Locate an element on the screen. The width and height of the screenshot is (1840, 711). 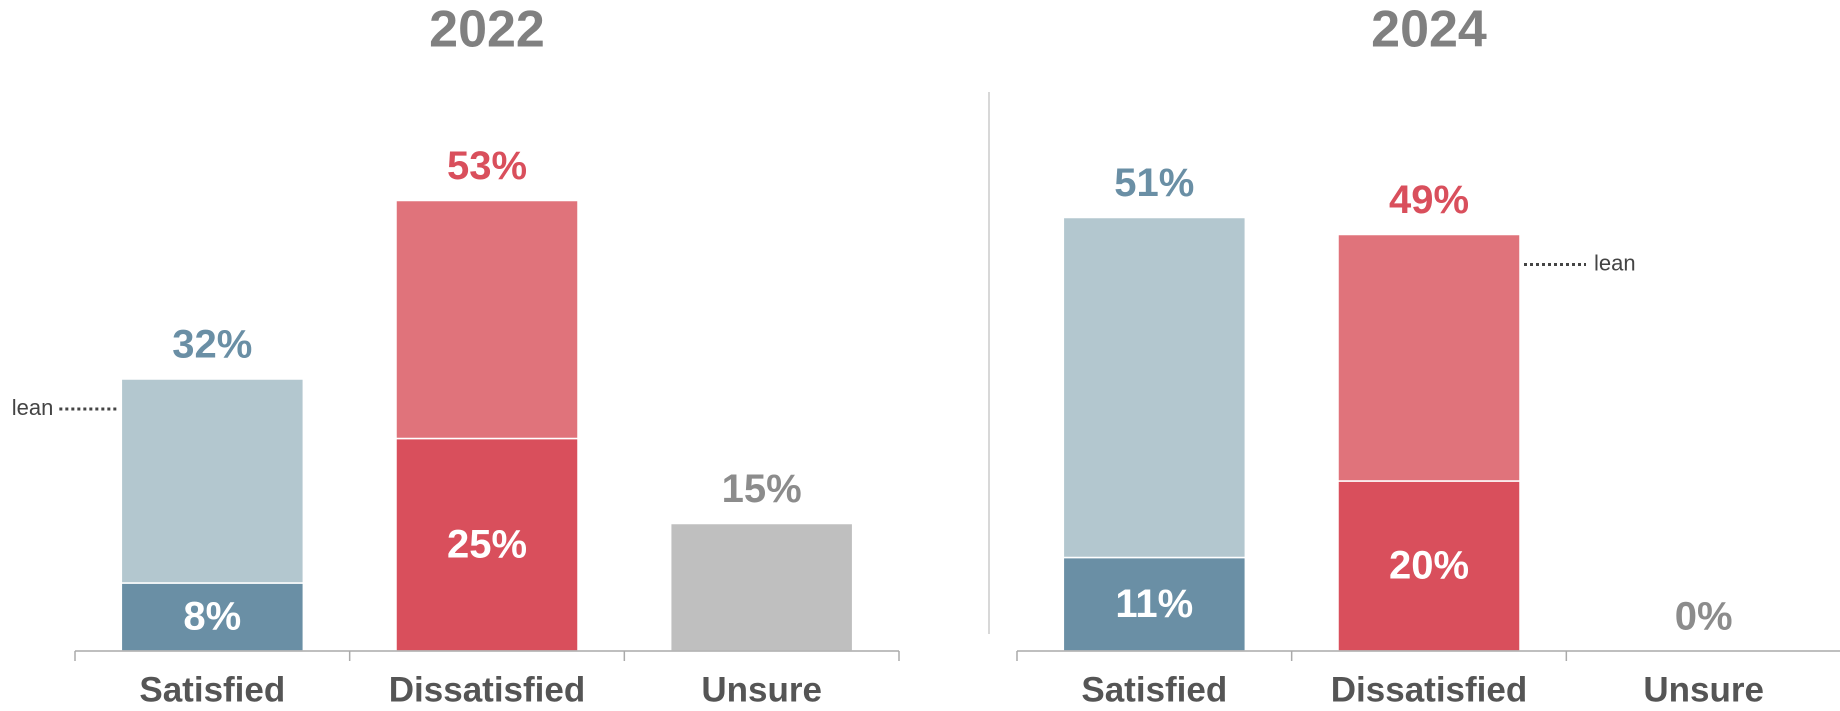
value-label: 8% is located at coordinates (212, 617).